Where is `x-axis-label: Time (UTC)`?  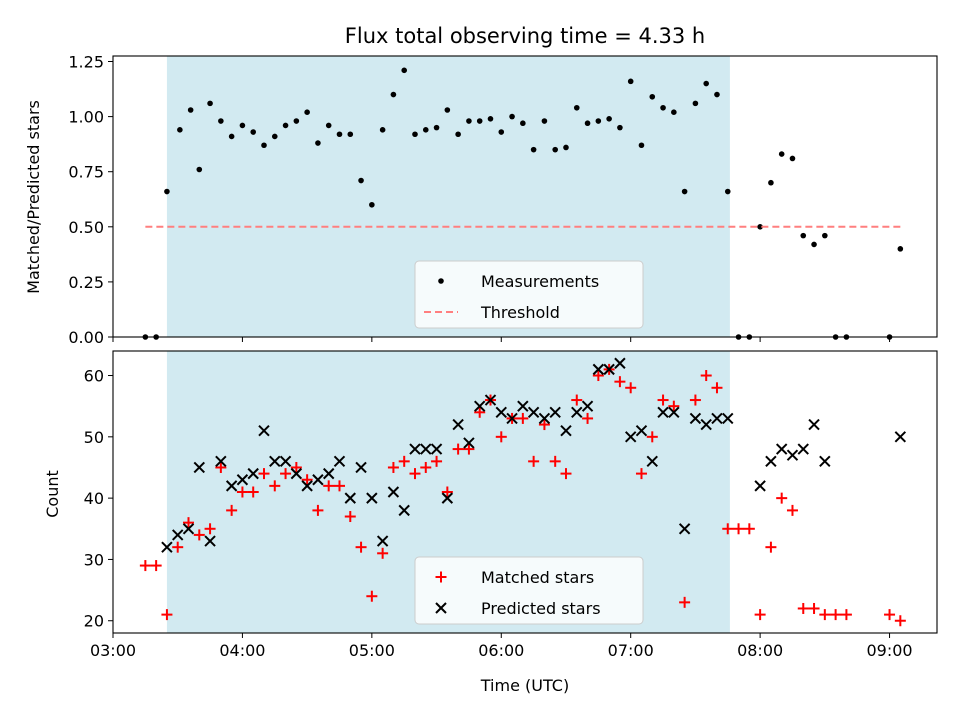 x-axis-label: Time (UTC) is located at coordinates (524, 685).